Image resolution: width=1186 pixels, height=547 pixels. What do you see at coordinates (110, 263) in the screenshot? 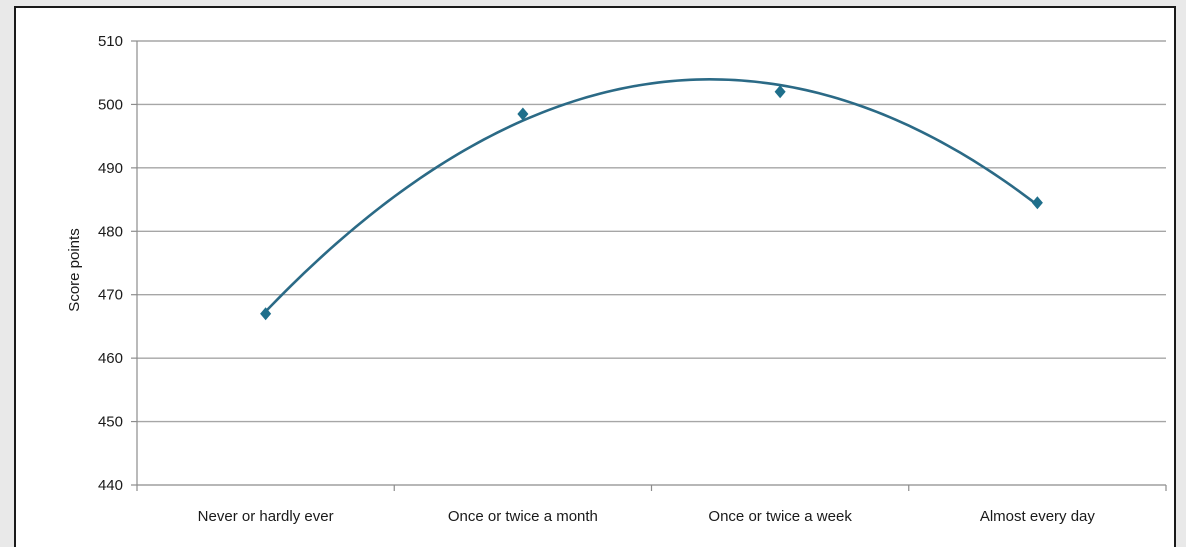
I see `y-tick-labels: 440 450 460 470 480 490 500 510` at bounding box center [110, 263].